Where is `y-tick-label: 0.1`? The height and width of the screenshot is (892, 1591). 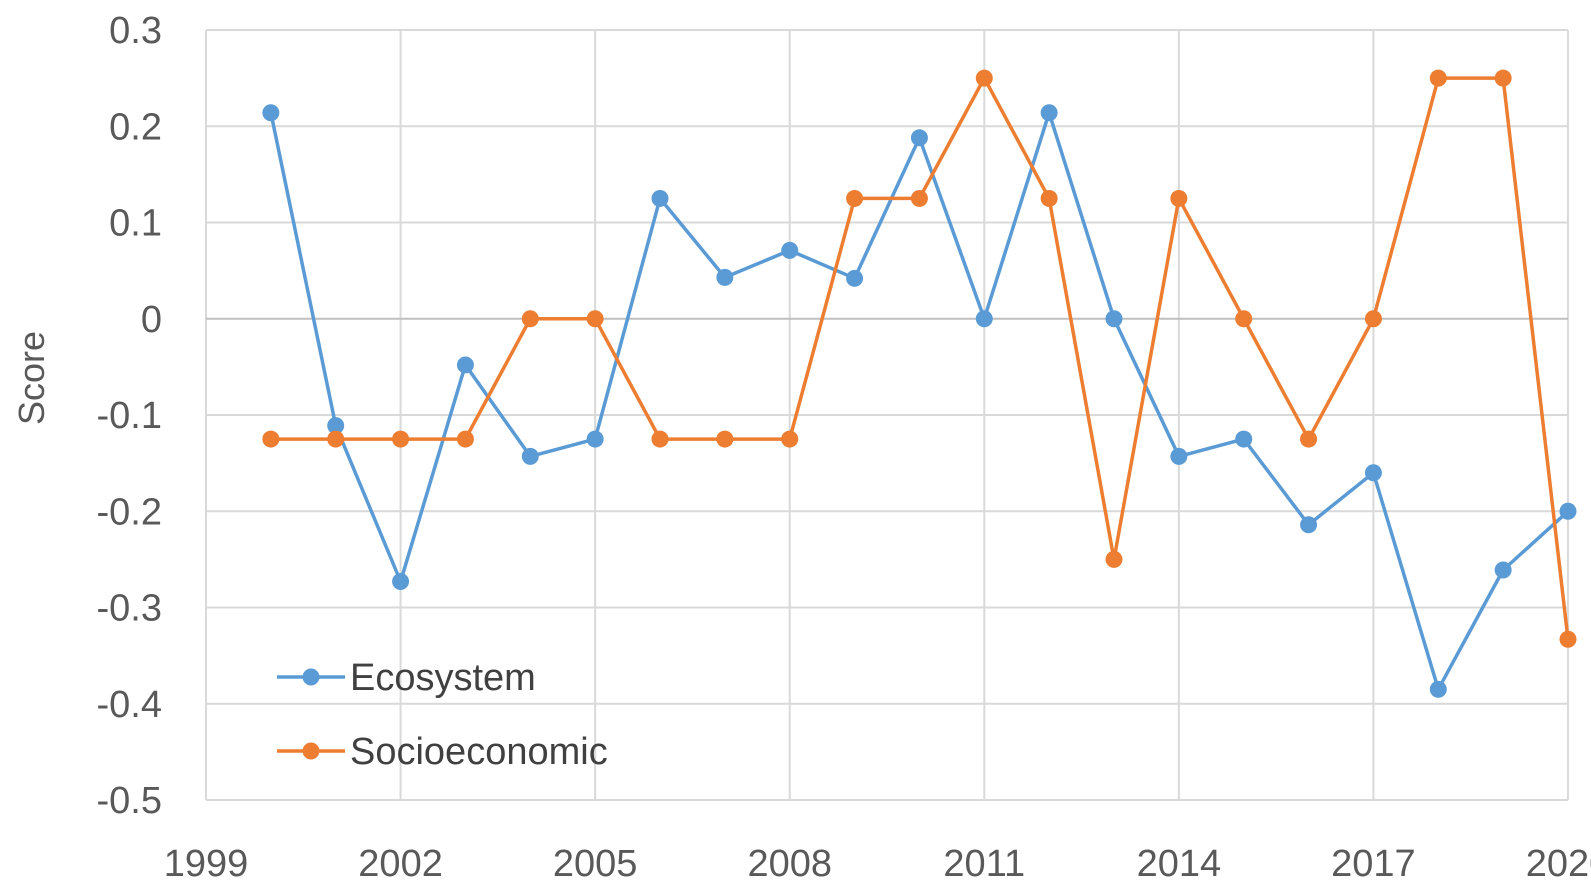 y-tick-label: 0.1 is located at coordinates (135, 224).